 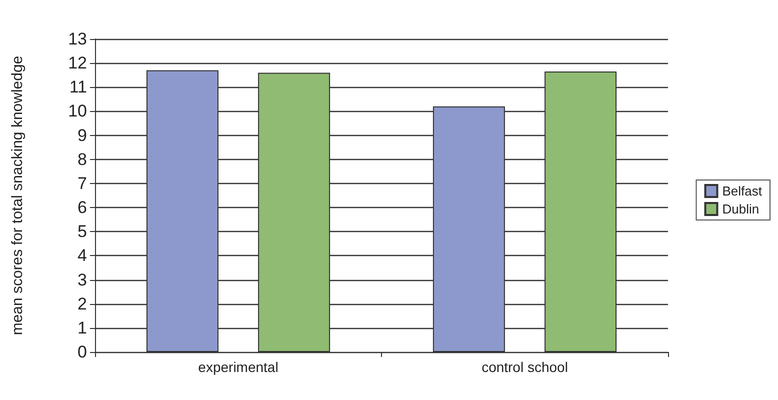 What do you see at coordinates (82, 135) in the screenshot?
I see `y-tick-label: 9` at bounding box center [82, 135].